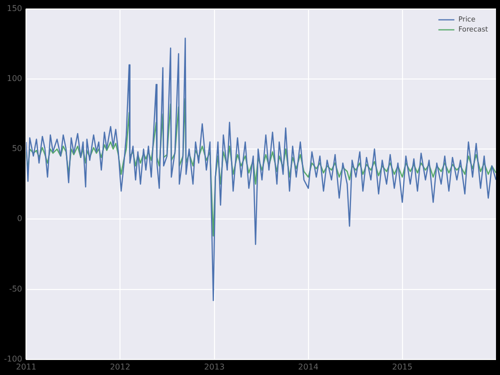  I want to click on x-tick-label: 2014, so click(308, 367).